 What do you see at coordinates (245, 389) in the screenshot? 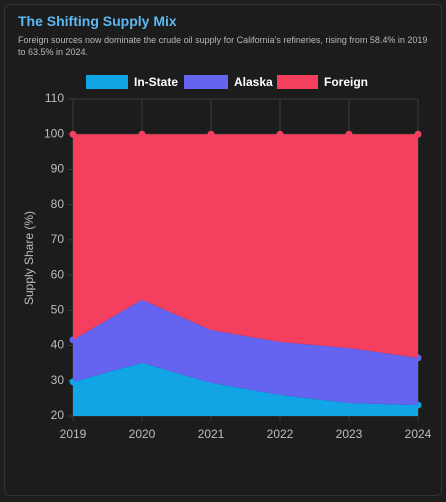
I see `area` at bounding box center [245, 389].